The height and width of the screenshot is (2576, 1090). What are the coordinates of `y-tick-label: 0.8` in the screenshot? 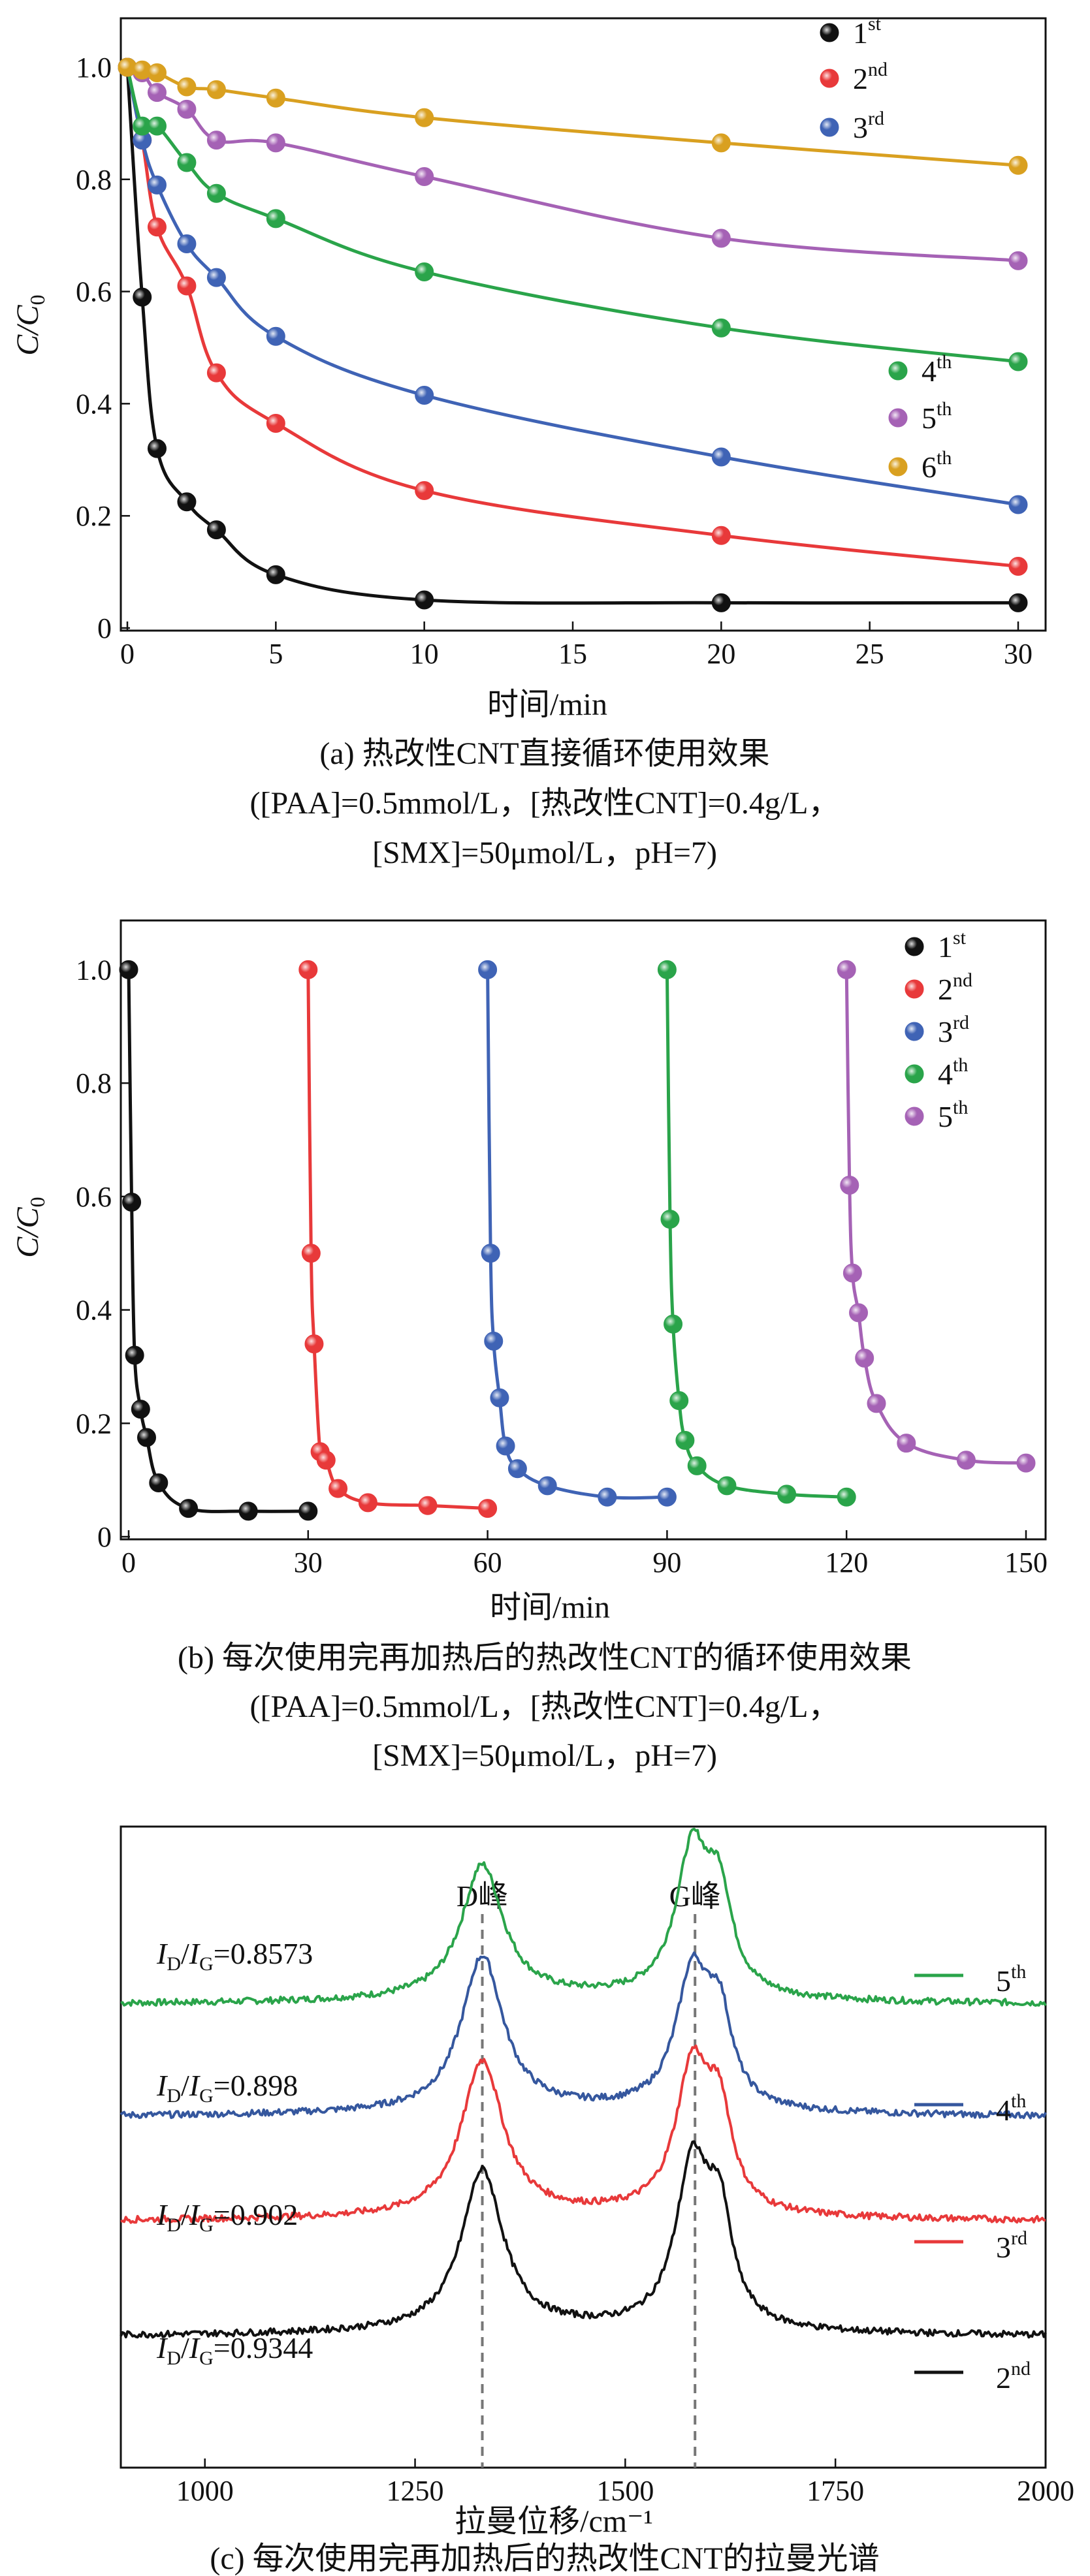 It's located at (94, 180).